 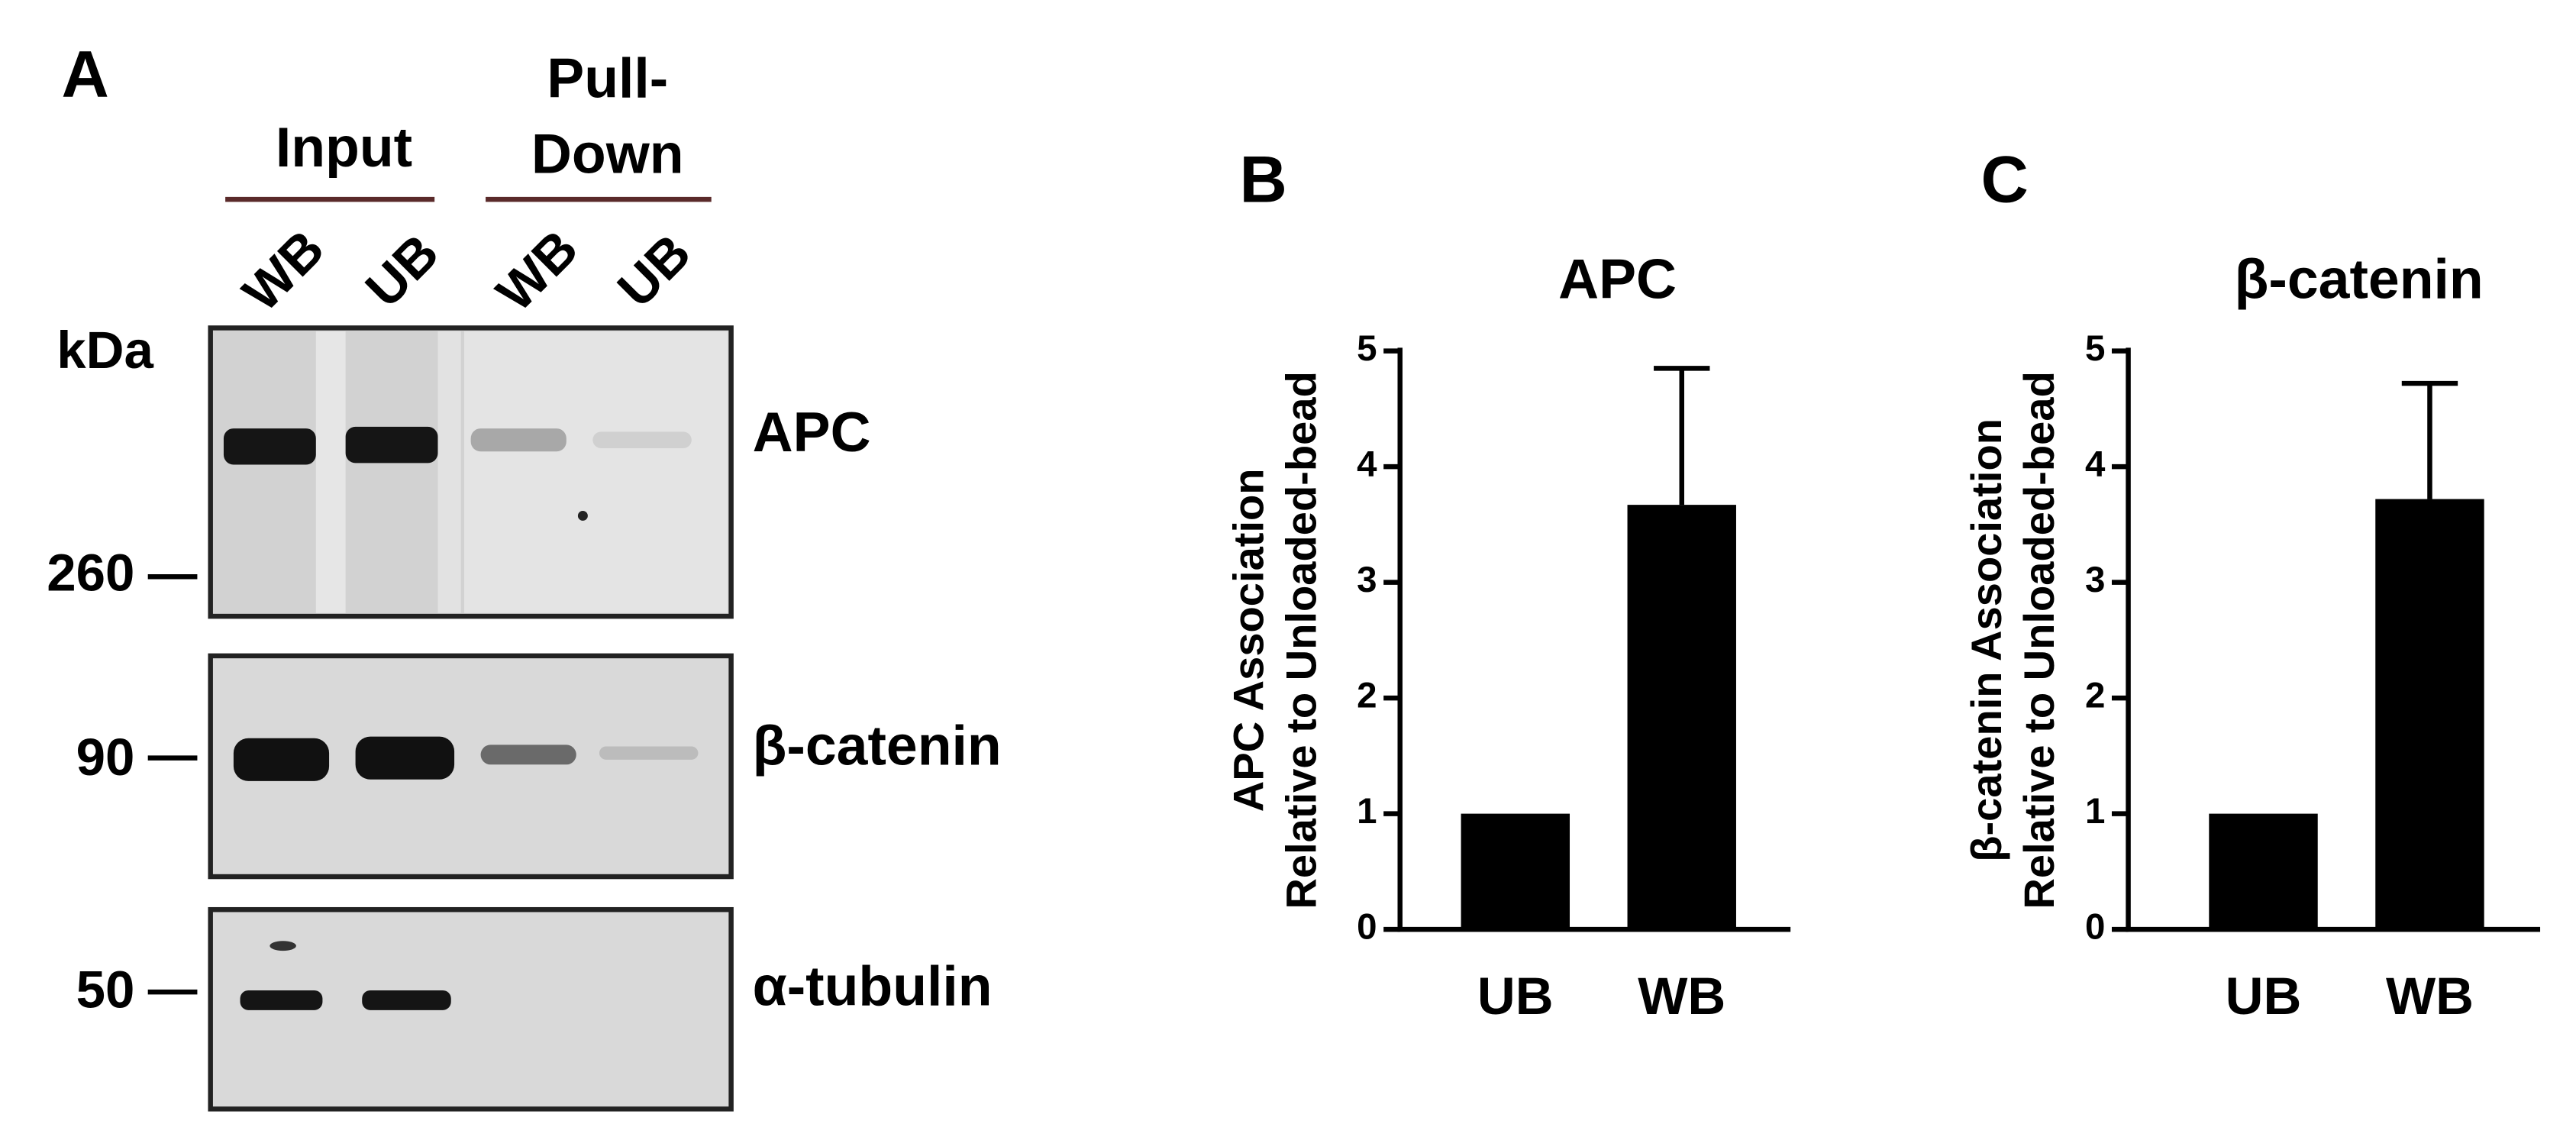 I want to click on group-label: Down, so click(x=607, y=154).